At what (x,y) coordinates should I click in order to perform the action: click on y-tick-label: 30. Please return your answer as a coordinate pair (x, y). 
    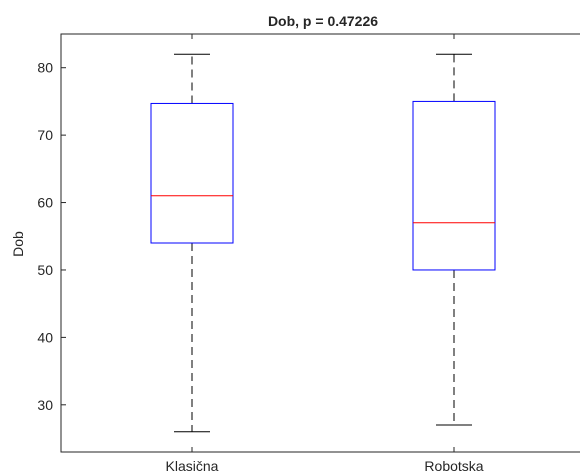
    Looking at the image, I should click on (45, 405).